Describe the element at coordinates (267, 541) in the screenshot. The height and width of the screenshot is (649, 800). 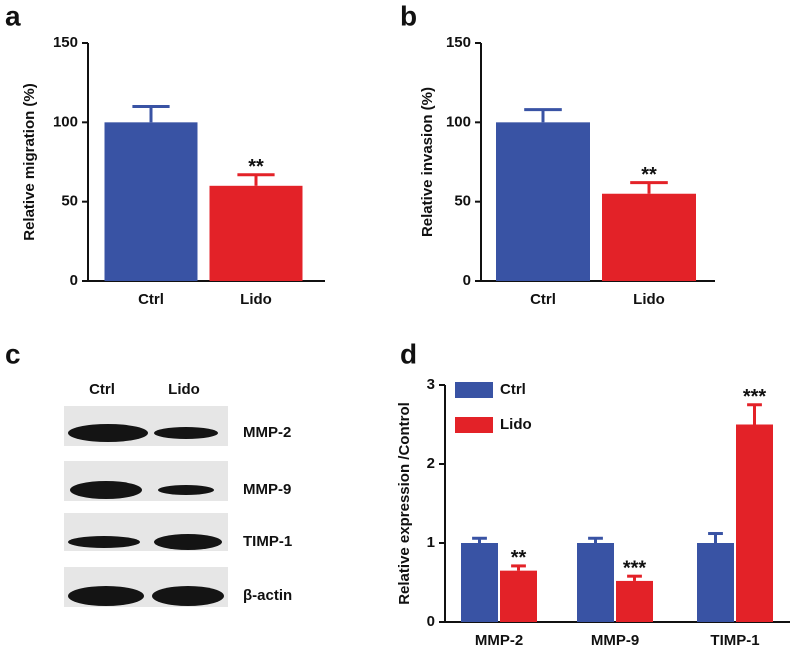
I see `blot-row-label: TIMP-1` at that location.